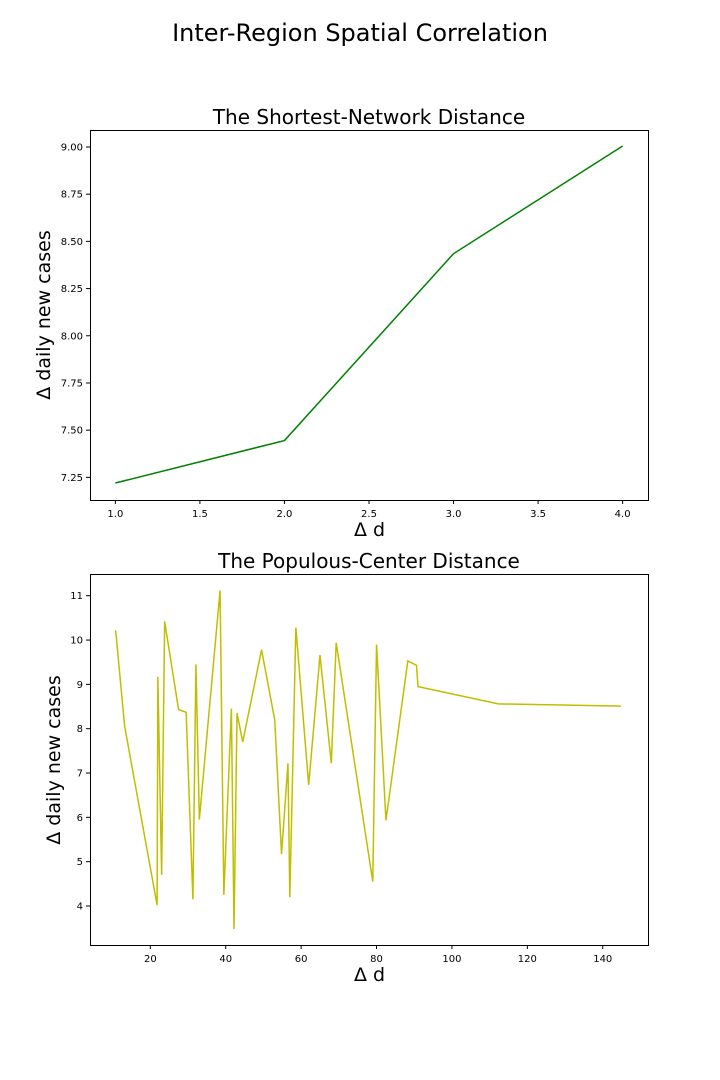 The height and width of the screenshot is (1080, 720). I want to click on x-tick-label: 1.0, so click(115, 514).